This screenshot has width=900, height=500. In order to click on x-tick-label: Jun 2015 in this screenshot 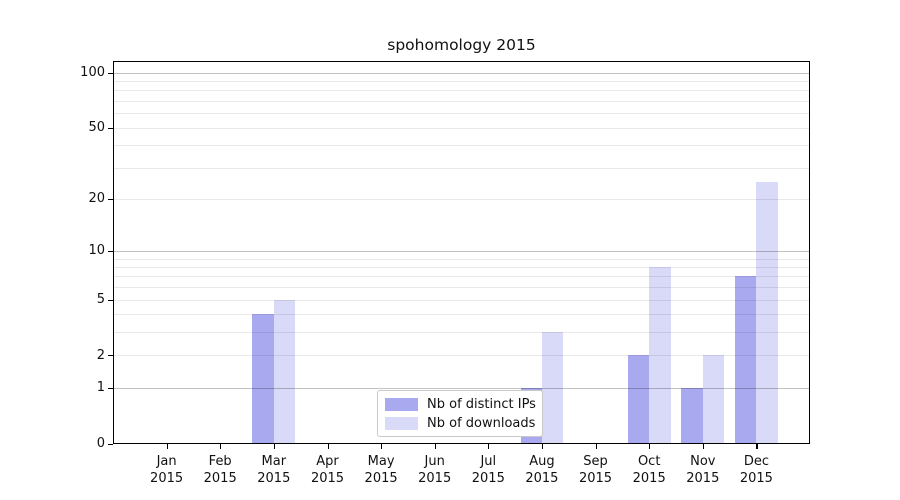, I will do `click(435, 469)`.